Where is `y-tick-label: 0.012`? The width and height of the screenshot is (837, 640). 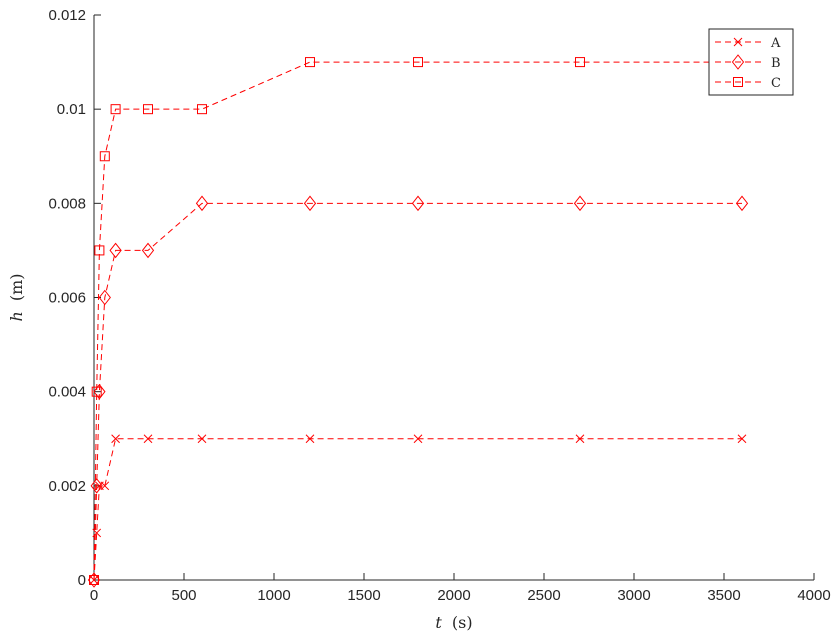 y-tick-label: 0.012 is located at coordinates (67, 15).